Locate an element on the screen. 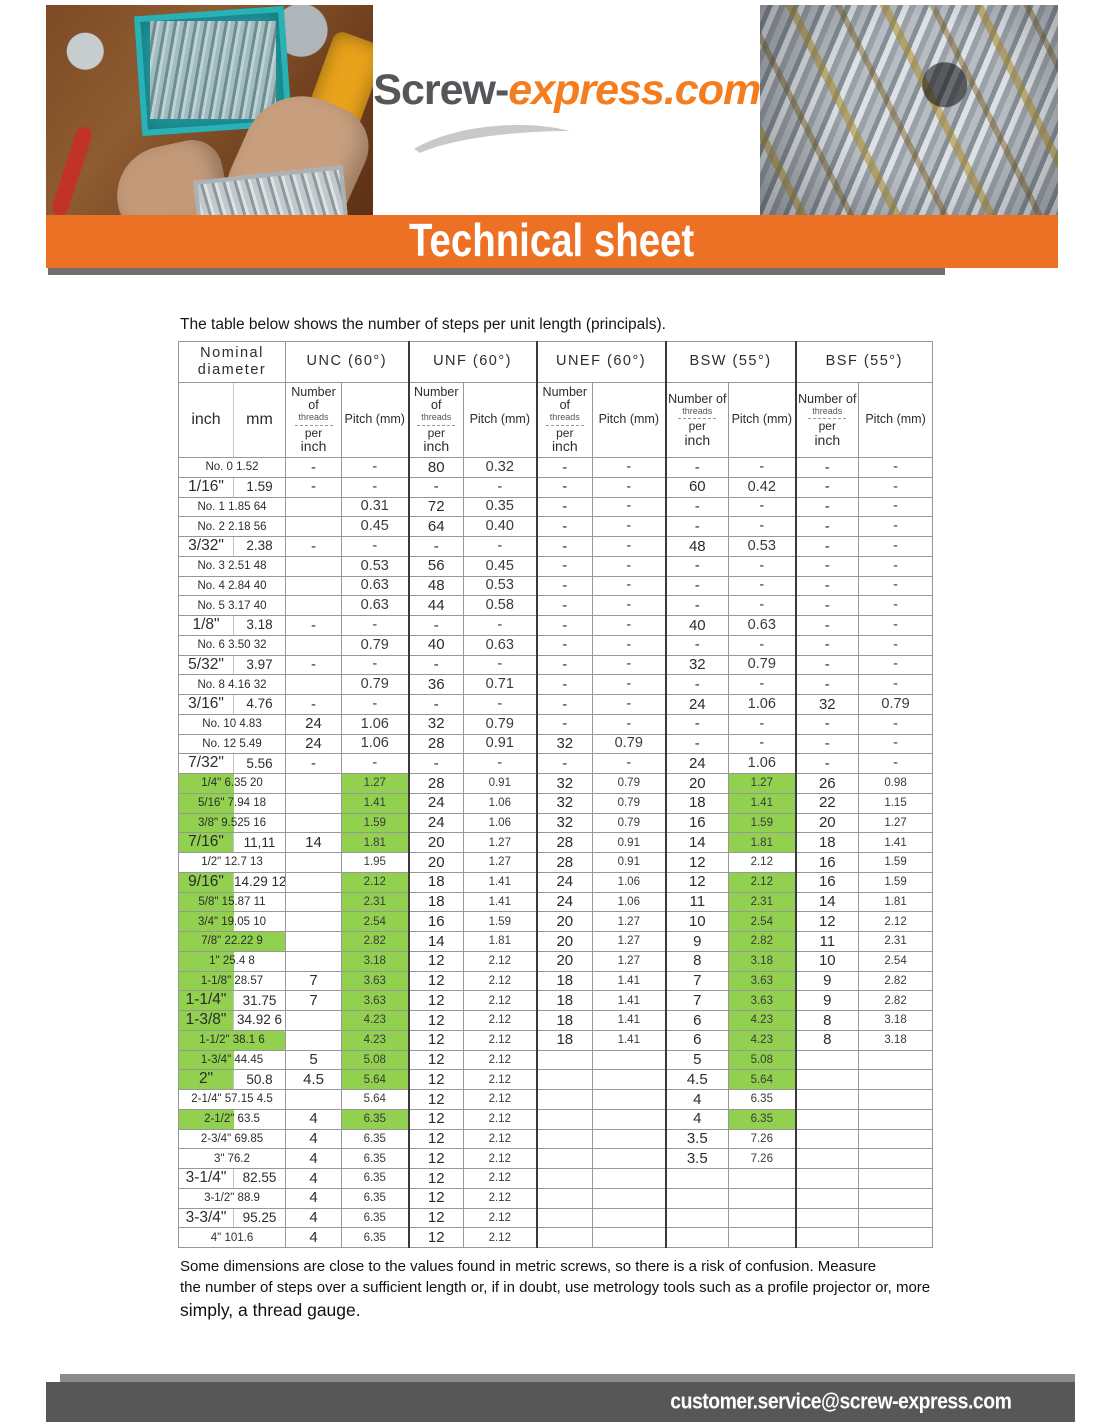 This screenshot has height=1422, width=1100. cell-bsf-threads: 16 is located at coordinates (827, 882).